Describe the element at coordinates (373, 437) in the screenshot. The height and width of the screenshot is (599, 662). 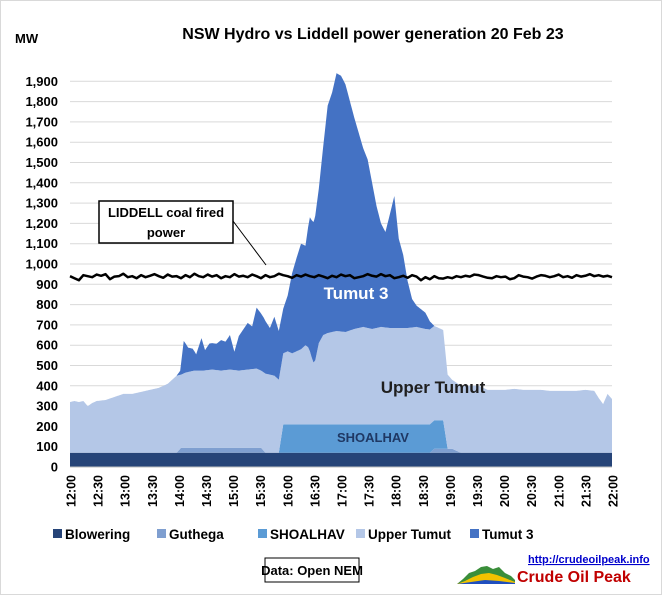
I see `shoalhav-label: SHOALHAV` at that location.